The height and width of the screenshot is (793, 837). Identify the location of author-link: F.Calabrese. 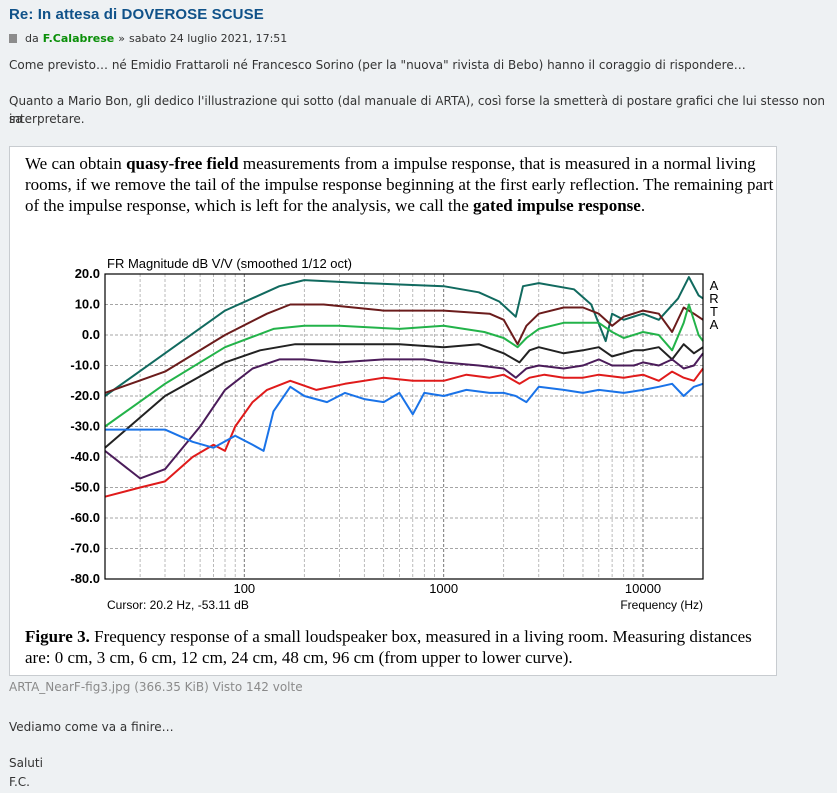
(78, 38).